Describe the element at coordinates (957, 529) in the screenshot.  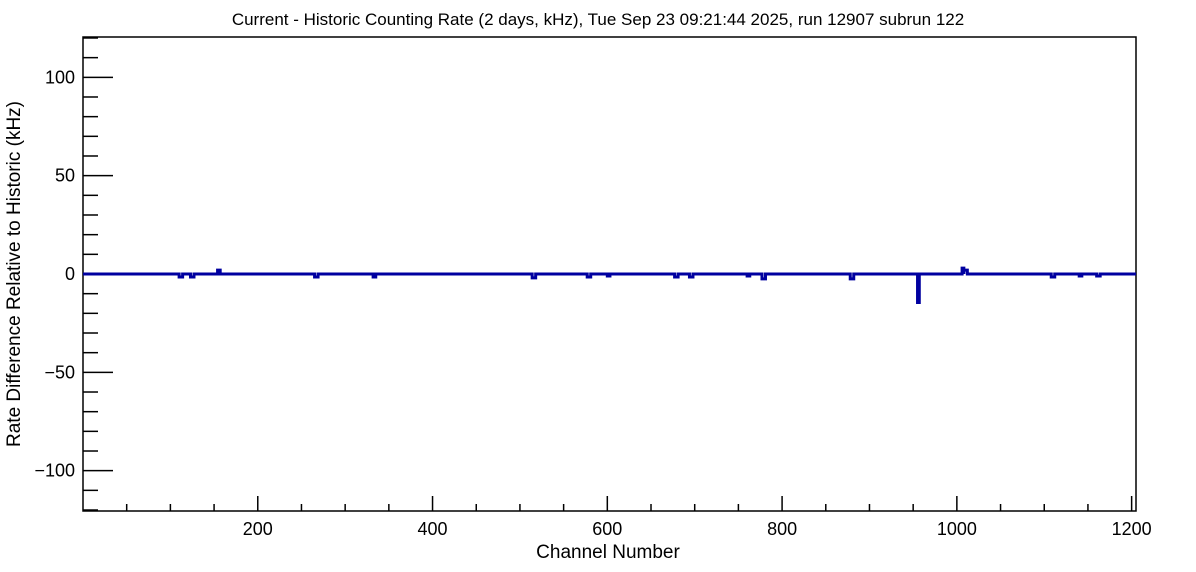
I see `x-tick-label: 1000` at that location.